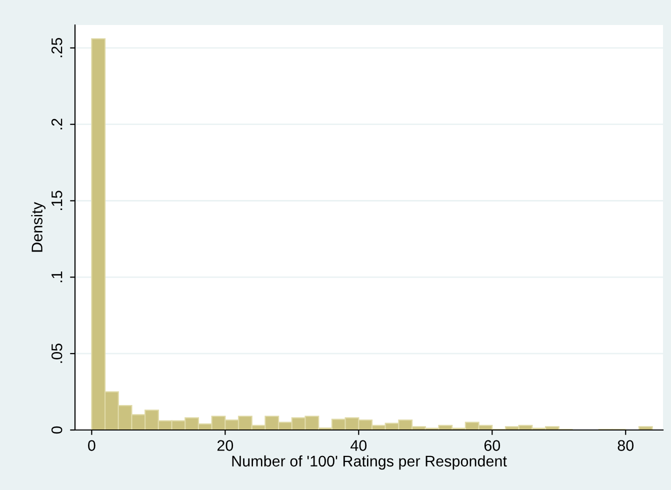 The width and height of the screenshot is (671, 490). I want to click on x-axis-title: Number of '100' Ratings per Respondent, so click(369, 462).